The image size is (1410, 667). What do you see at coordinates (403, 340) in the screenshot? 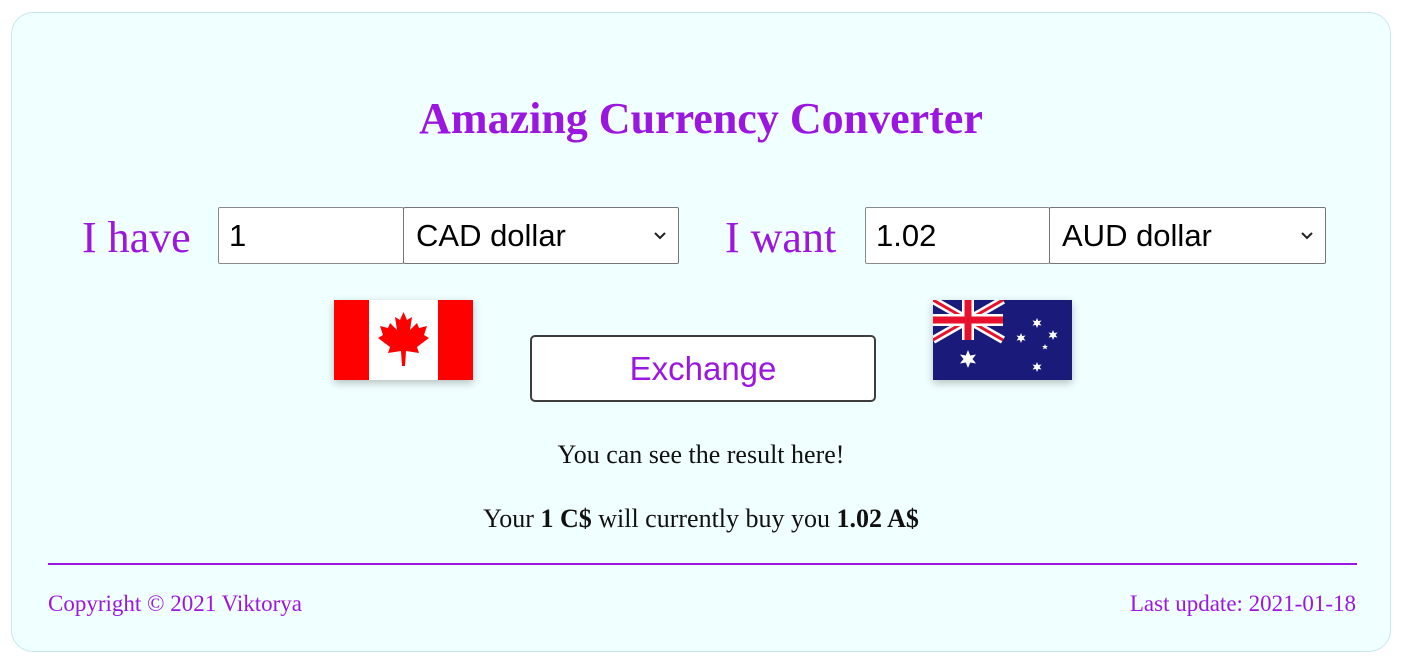
I see `canada-flag-icon` at bounding box center [403, 340].